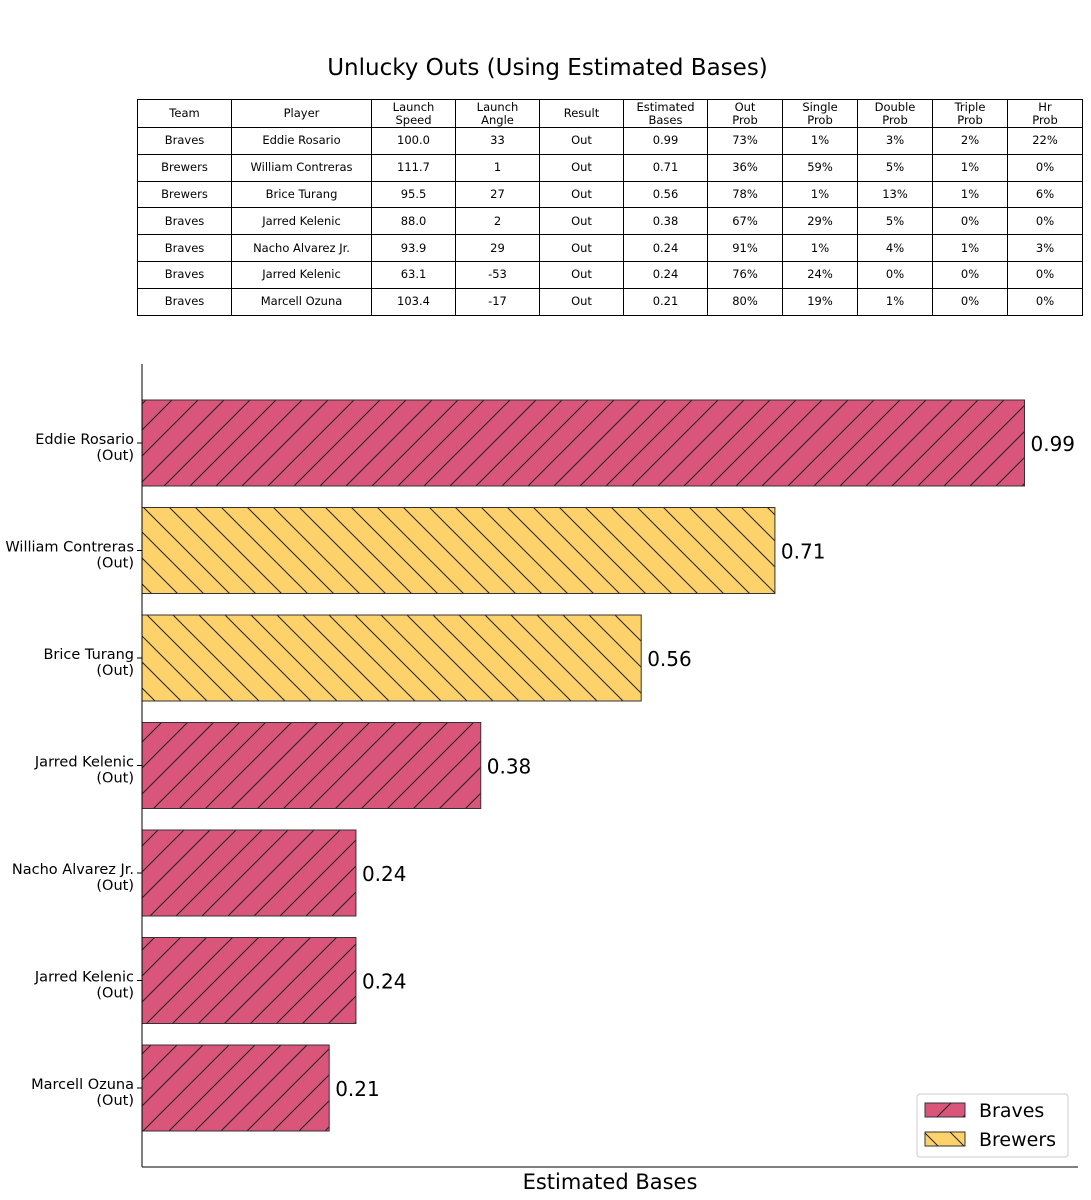  Describe the element at coordinates (1053, 444) in the screenshot. I see `bar-value-label: 0.99` at that location.